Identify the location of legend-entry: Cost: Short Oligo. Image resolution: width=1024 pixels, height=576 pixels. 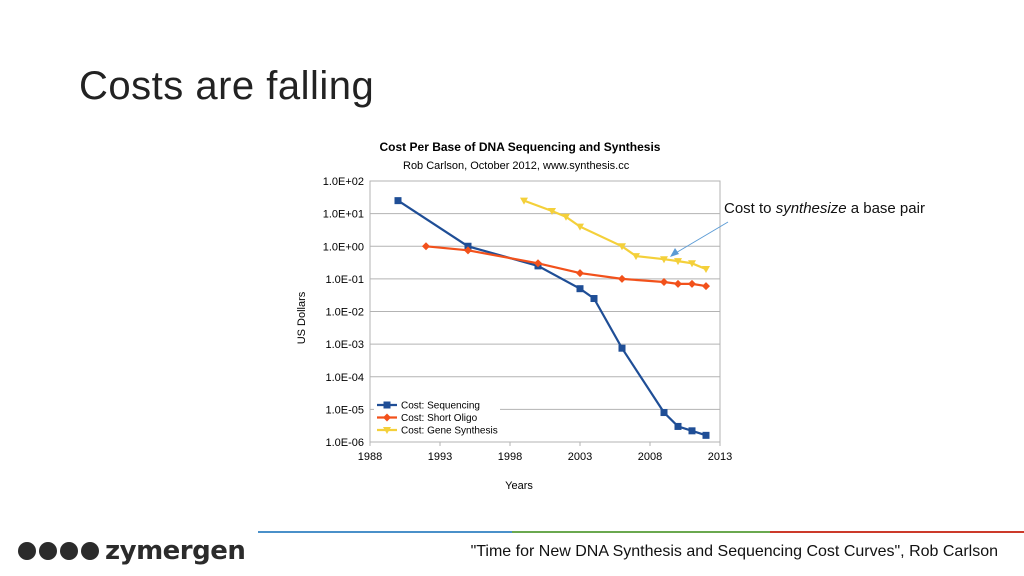
(439, 418).